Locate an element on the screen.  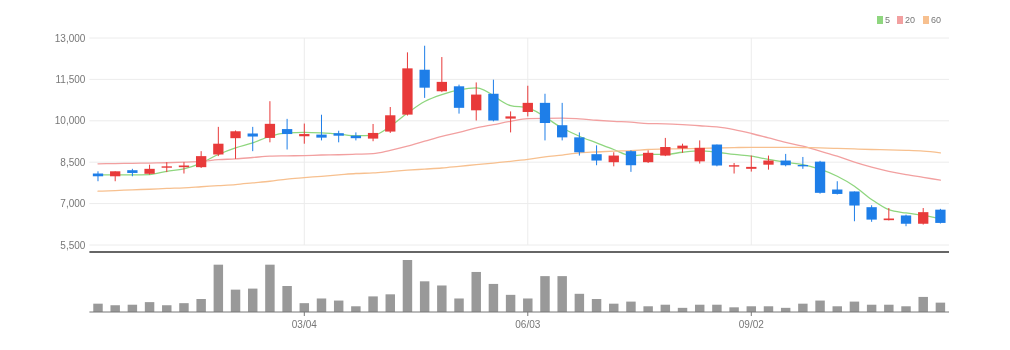
y-tick-label: 10,000 is located at coordinates (70, 121).